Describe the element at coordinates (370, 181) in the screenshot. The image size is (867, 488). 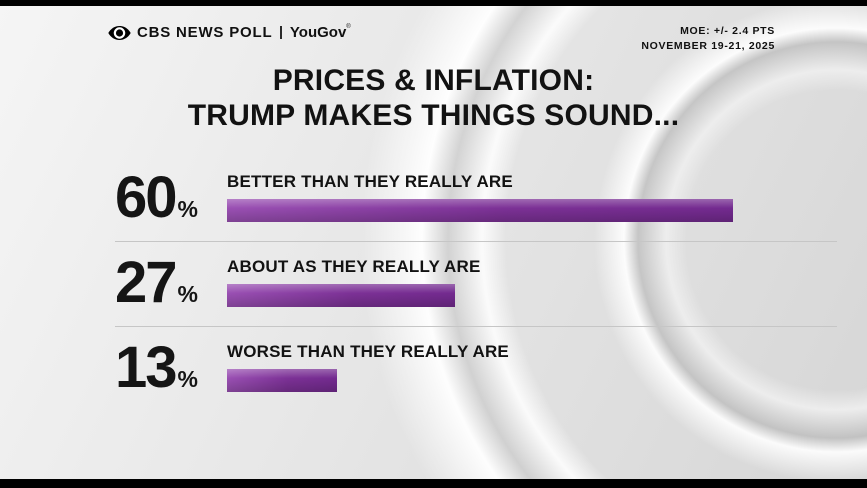
I see `category-label: BETTER THAN THEY REALLY ARE` at that location.